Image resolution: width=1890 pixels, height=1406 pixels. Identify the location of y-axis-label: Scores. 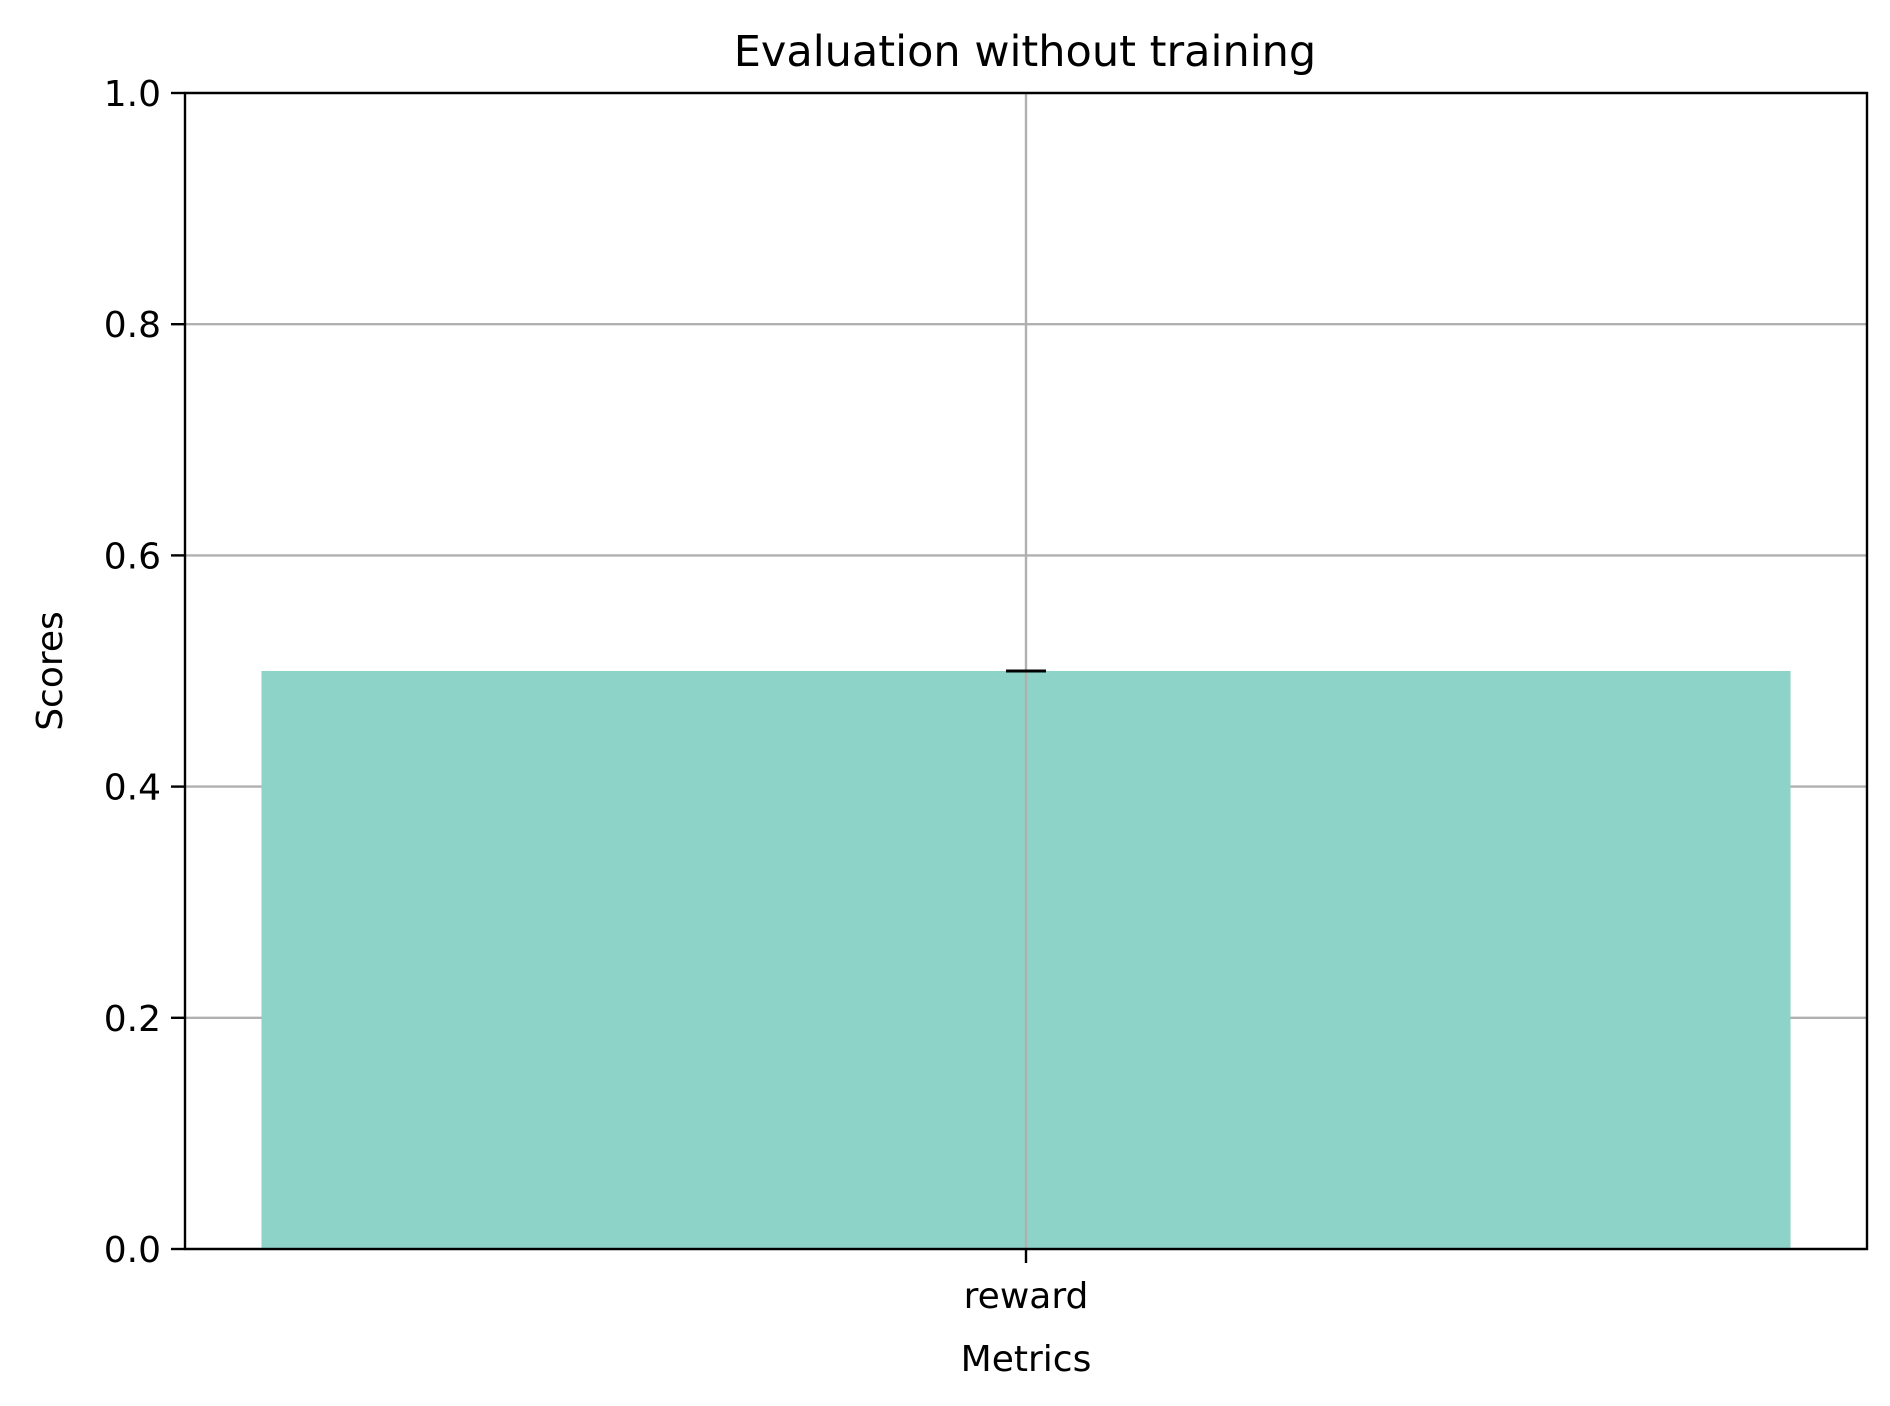
(50, 671).